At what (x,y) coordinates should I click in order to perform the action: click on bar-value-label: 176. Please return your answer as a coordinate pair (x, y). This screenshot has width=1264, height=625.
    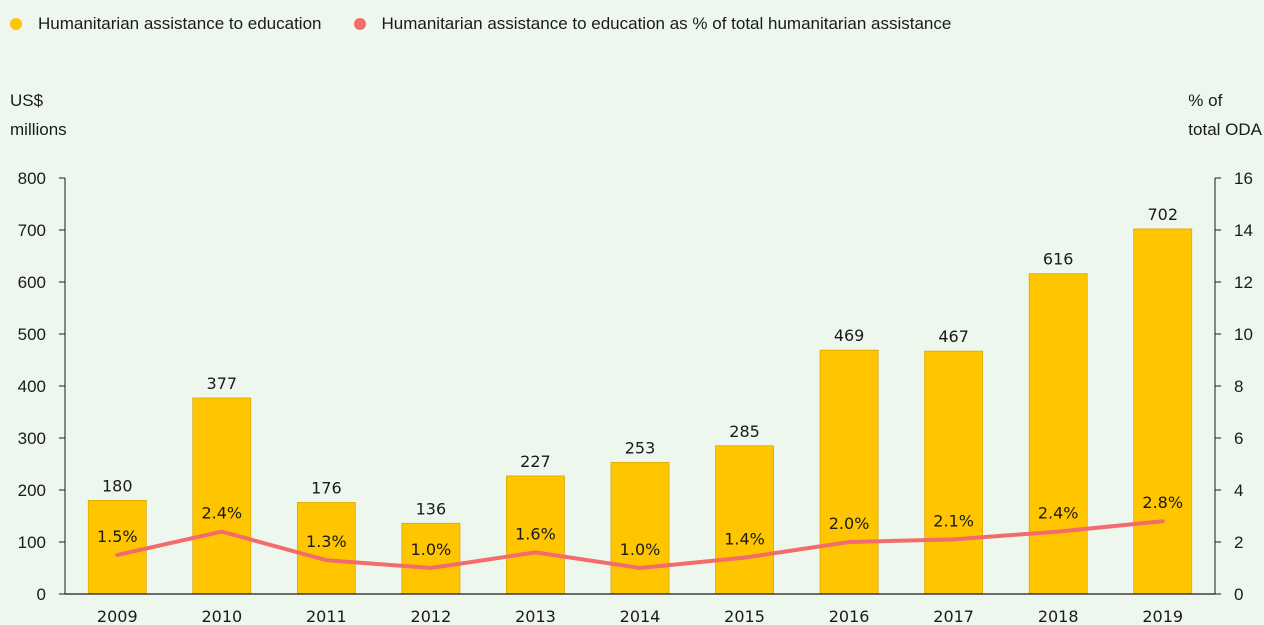
    Looking at the image, I should click on (326, 487).